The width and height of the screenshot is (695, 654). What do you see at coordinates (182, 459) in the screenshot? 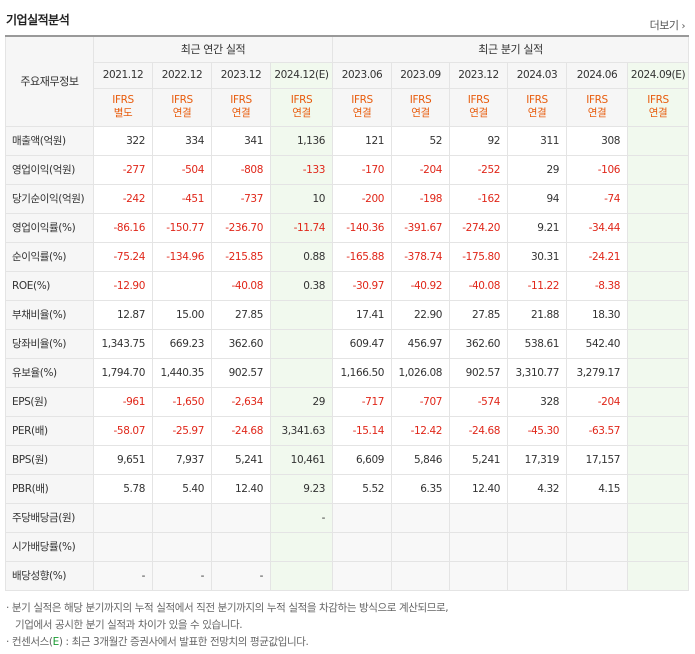
I see `table-cell: 7,937` at bounding box center [182, 459].